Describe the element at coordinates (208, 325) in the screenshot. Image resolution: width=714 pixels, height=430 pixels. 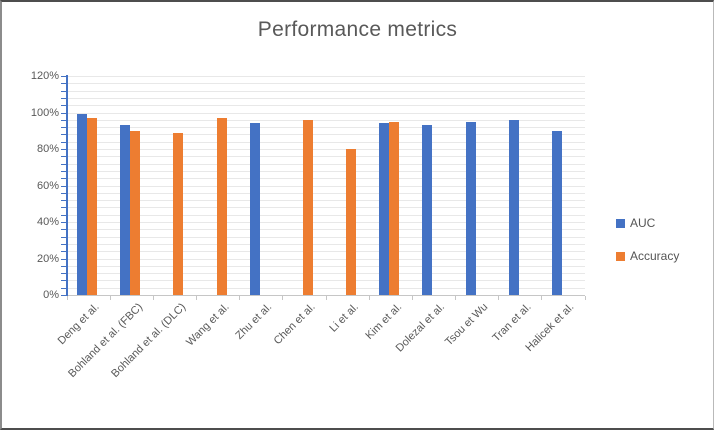
I see `x-axis-label: Wang et al.` at that location.